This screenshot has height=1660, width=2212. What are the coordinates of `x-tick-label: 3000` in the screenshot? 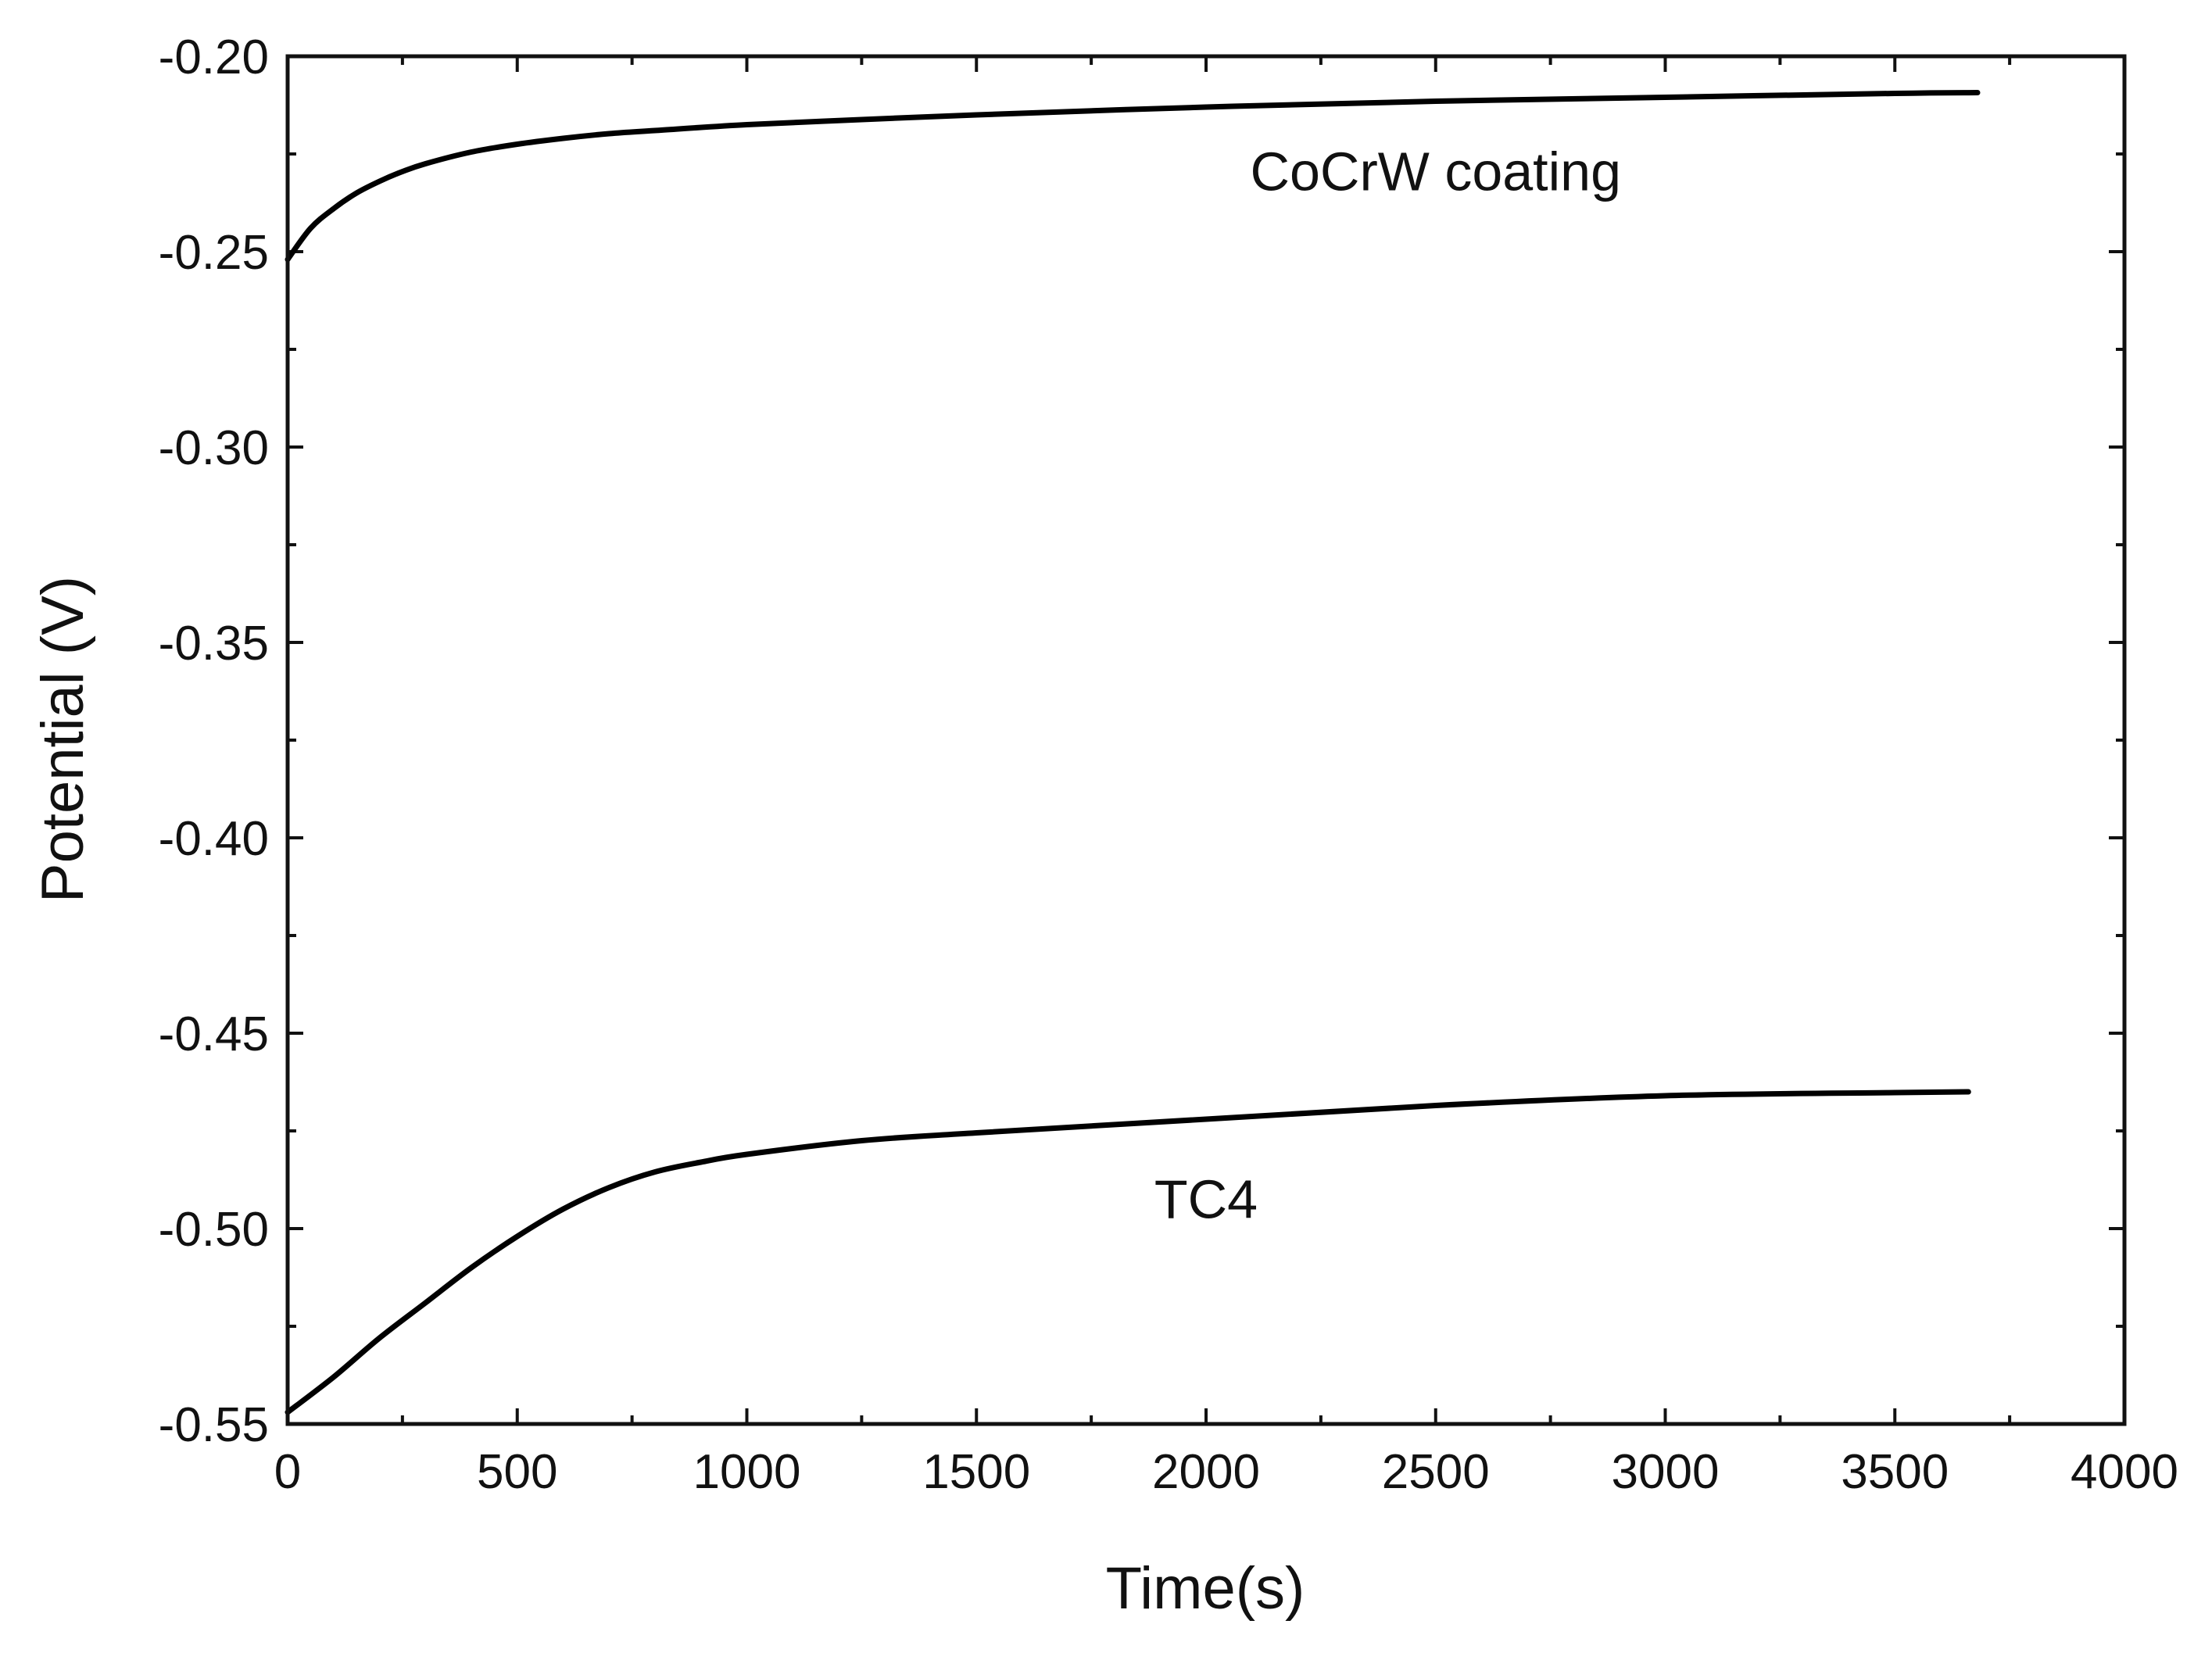 It's located at (1666, 1472).